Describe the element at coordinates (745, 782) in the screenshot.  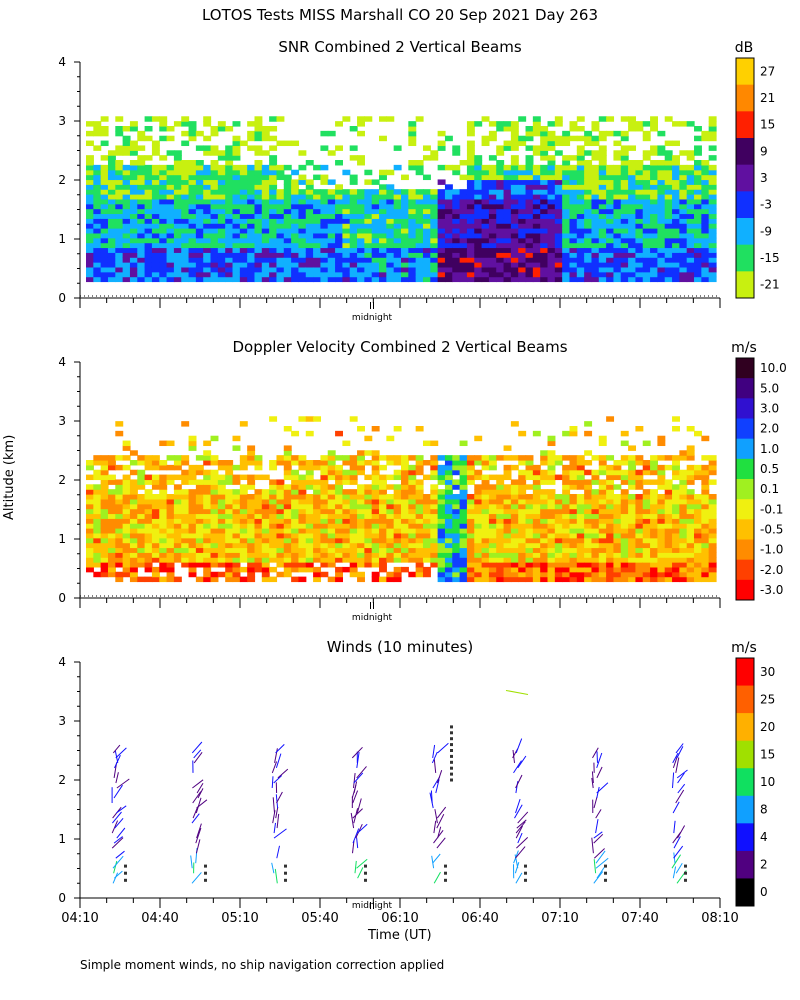
I see `colorbar-frame` at that location.